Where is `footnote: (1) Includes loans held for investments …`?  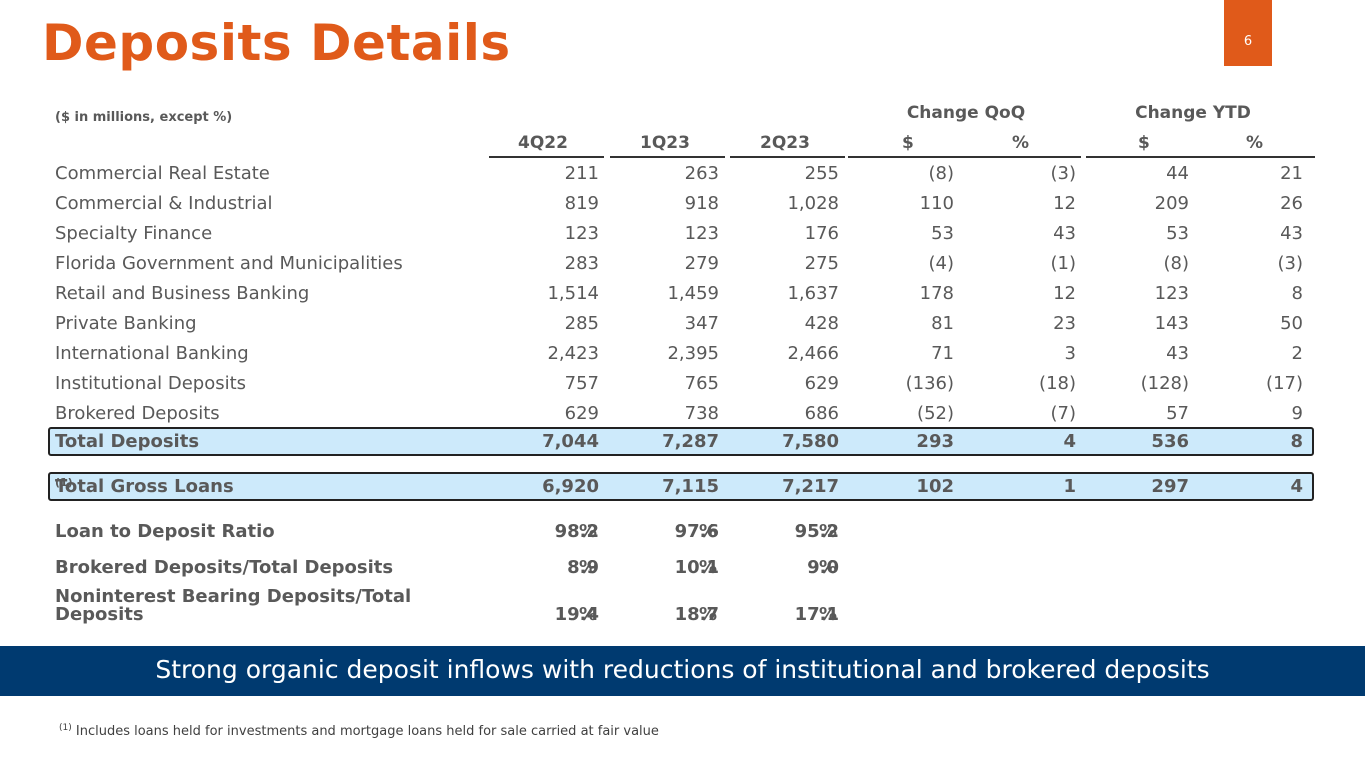 footnote: (1) Includes loans held for investments … is located at coordinates (359, 731).